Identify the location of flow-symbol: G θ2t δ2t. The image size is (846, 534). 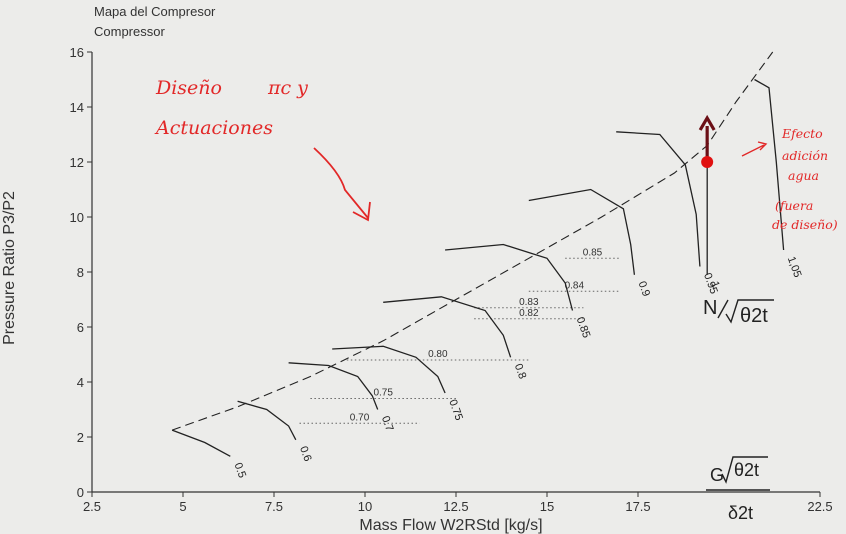
(738, 489).